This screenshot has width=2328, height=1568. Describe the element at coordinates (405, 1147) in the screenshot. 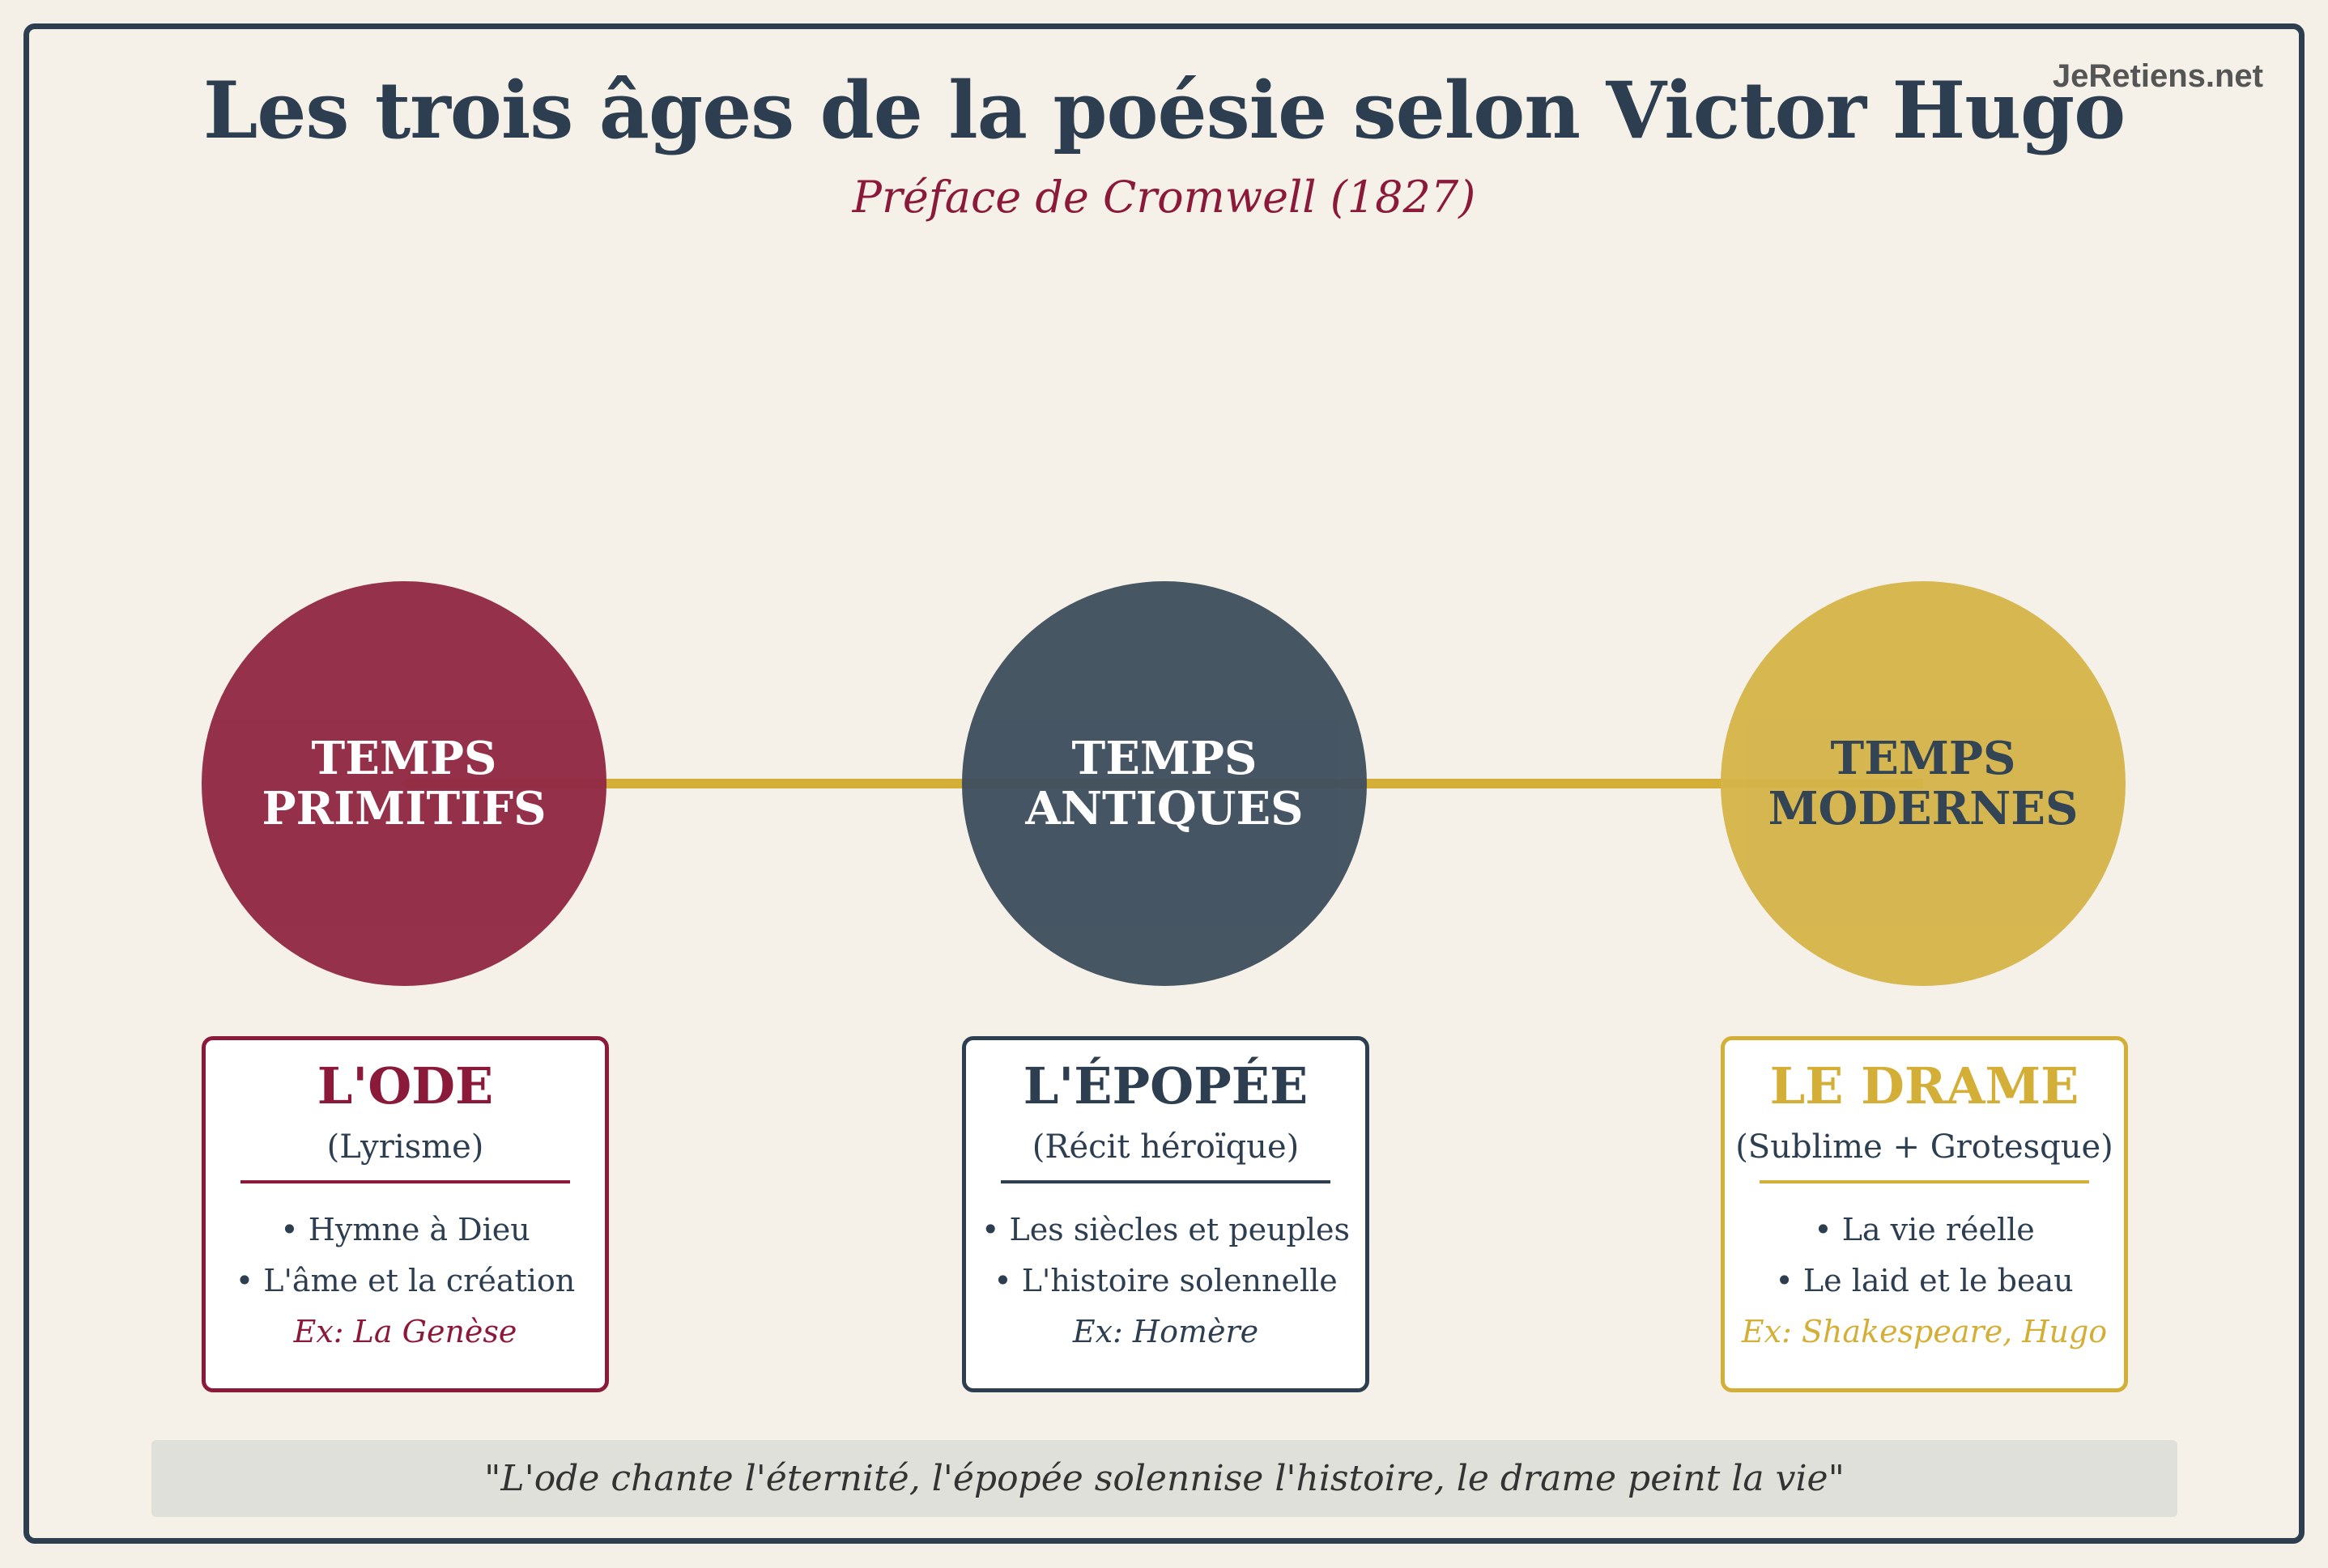

I see `card-subtitle: (Lyrisme)` at that location.